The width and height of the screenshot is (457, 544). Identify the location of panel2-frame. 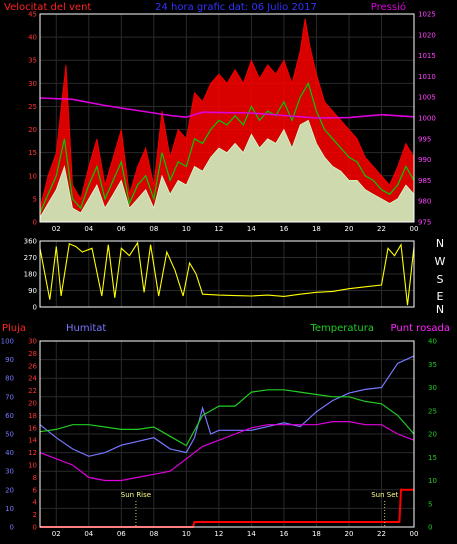
(227, 274).